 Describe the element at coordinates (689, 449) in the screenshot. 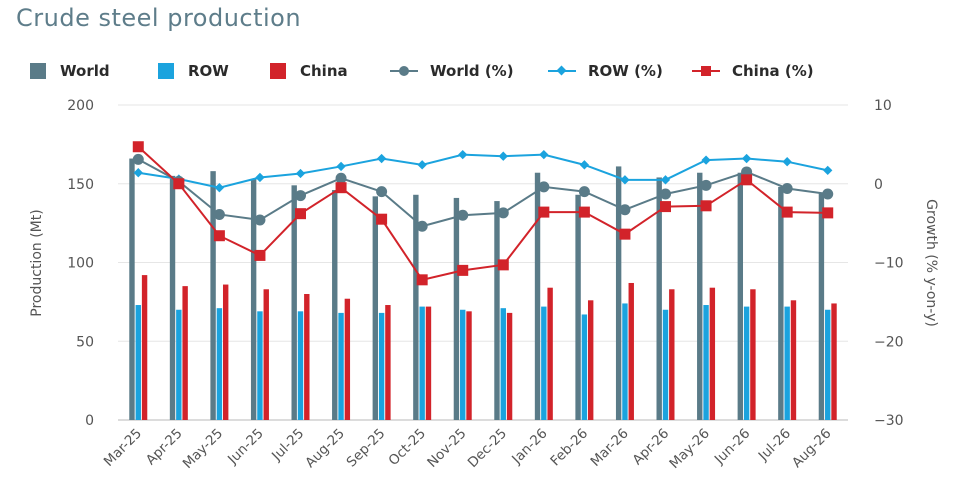

I see `x-tick-label: May-26` at that location.